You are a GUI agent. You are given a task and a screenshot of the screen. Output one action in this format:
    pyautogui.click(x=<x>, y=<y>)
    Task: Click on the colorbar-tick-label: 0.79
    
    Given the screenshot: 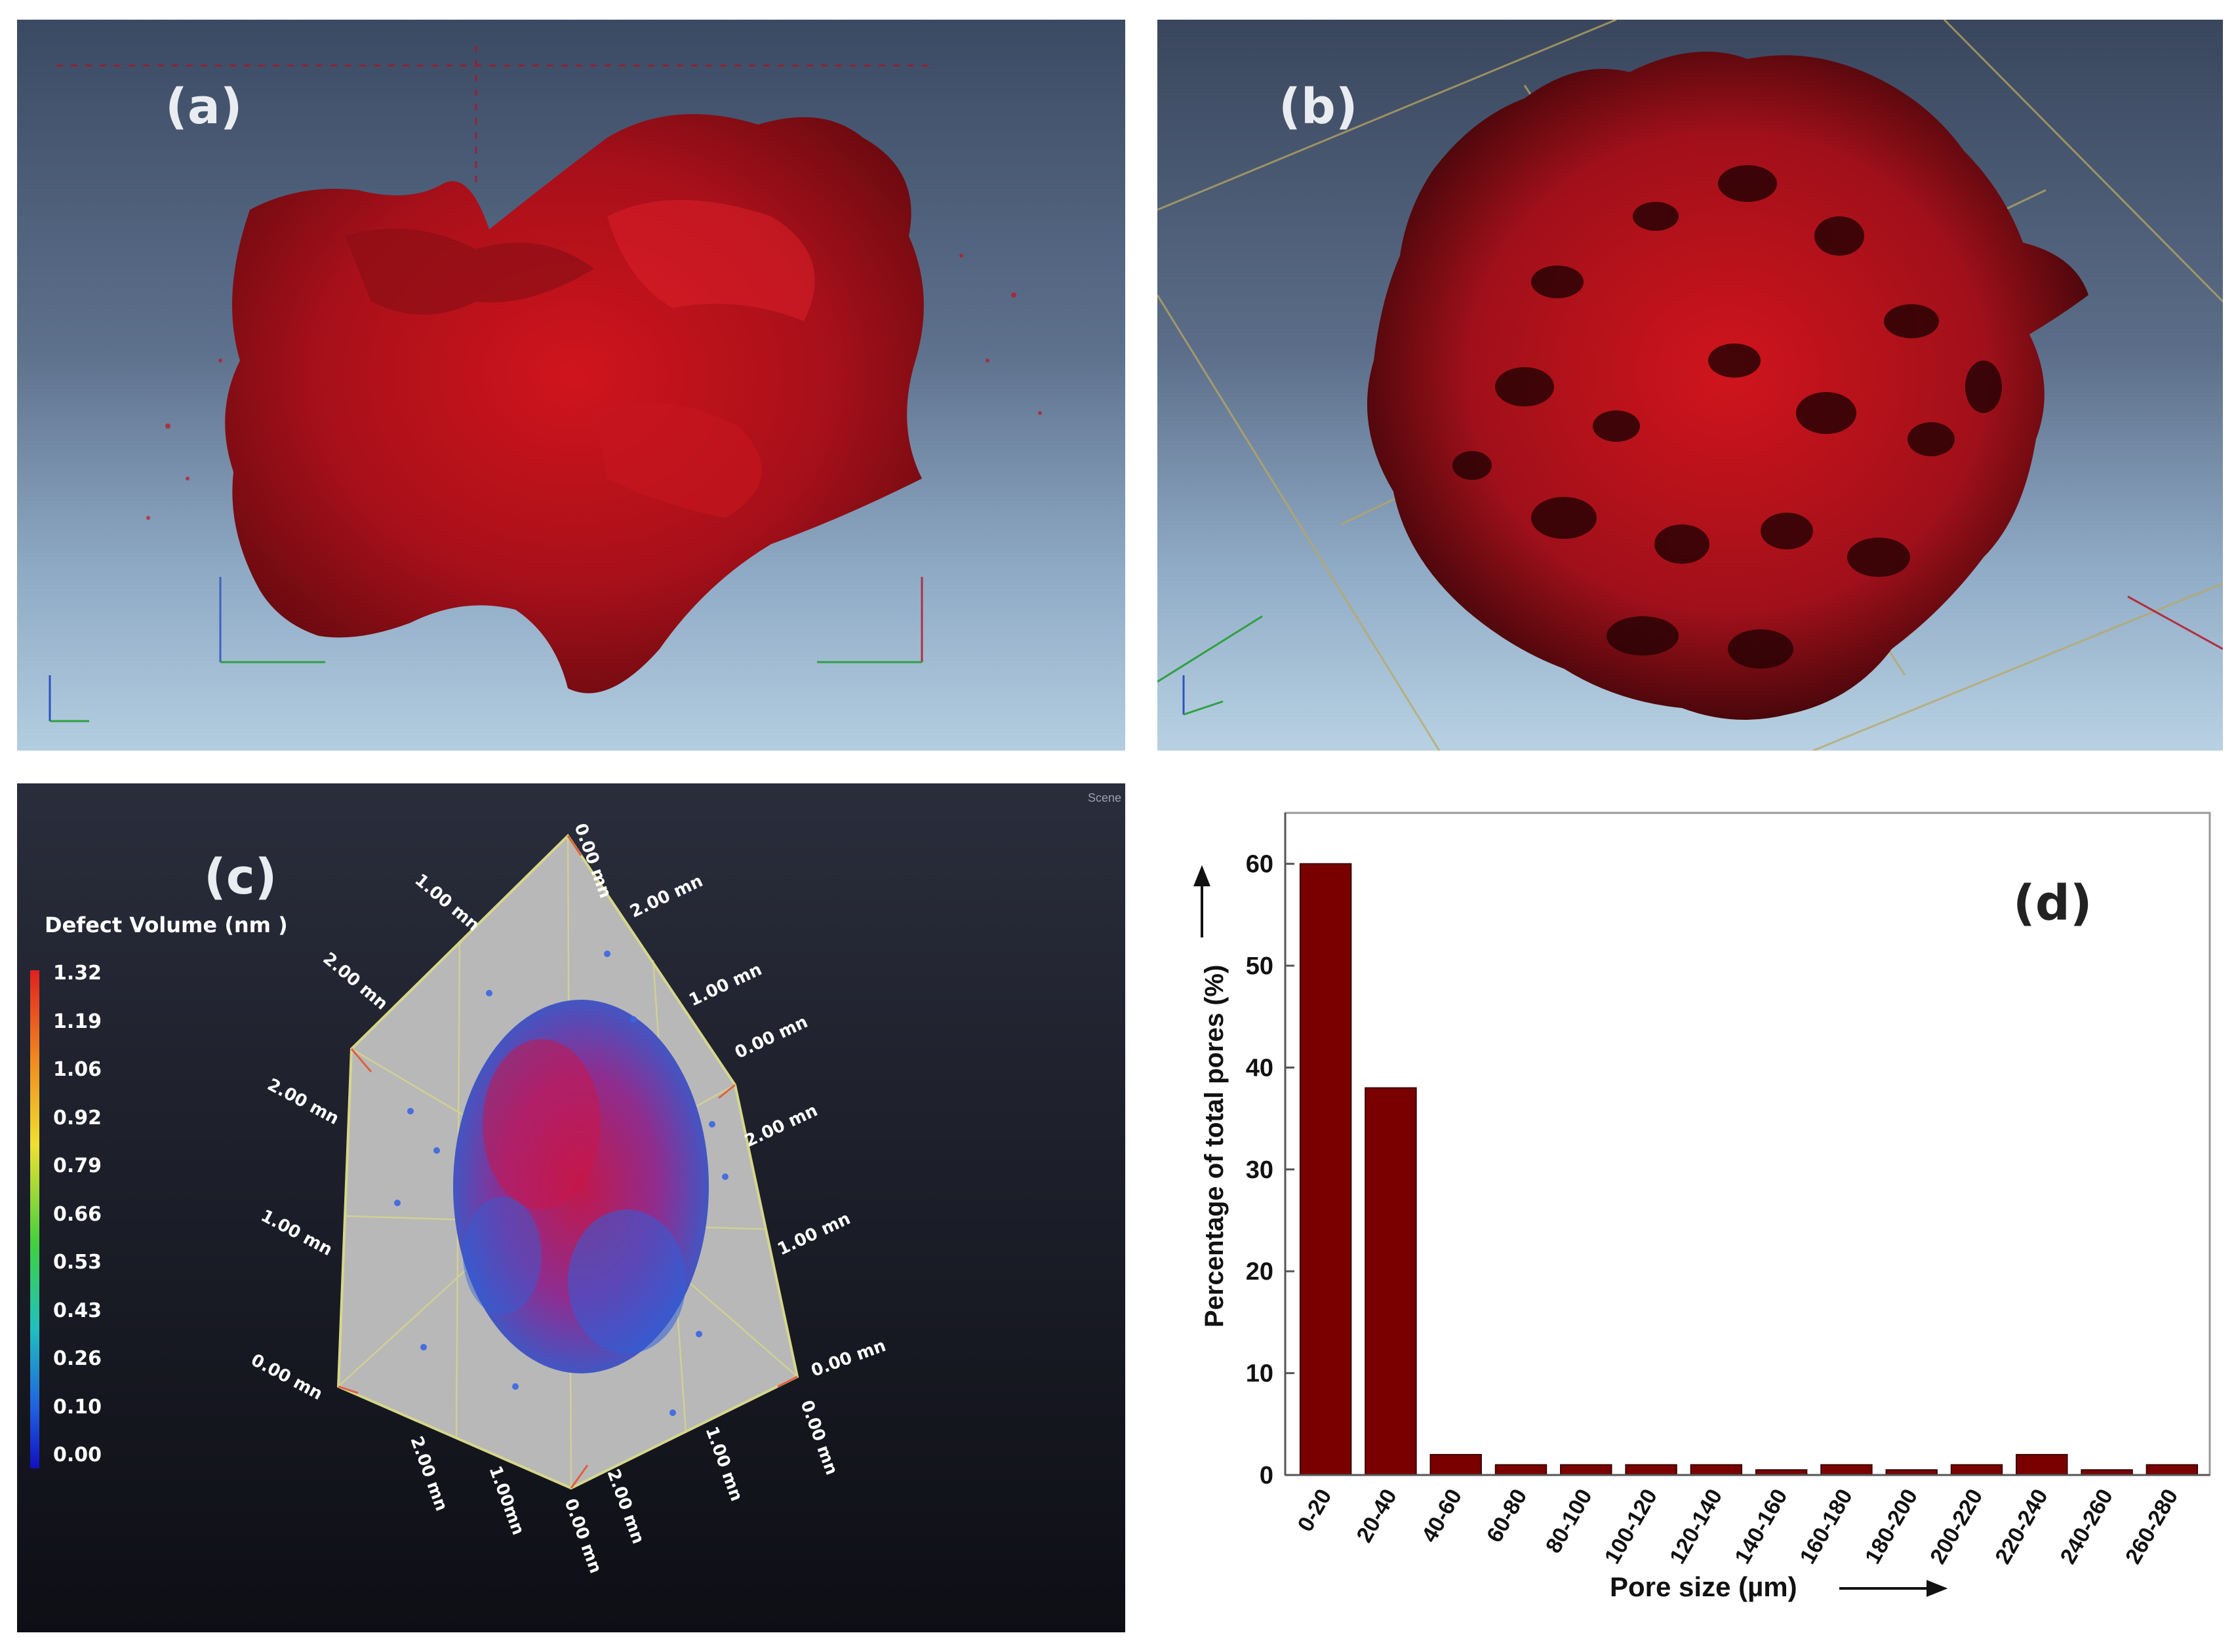 What is the action you would take?
    pyautogui.click(x=77, y=1165)
    